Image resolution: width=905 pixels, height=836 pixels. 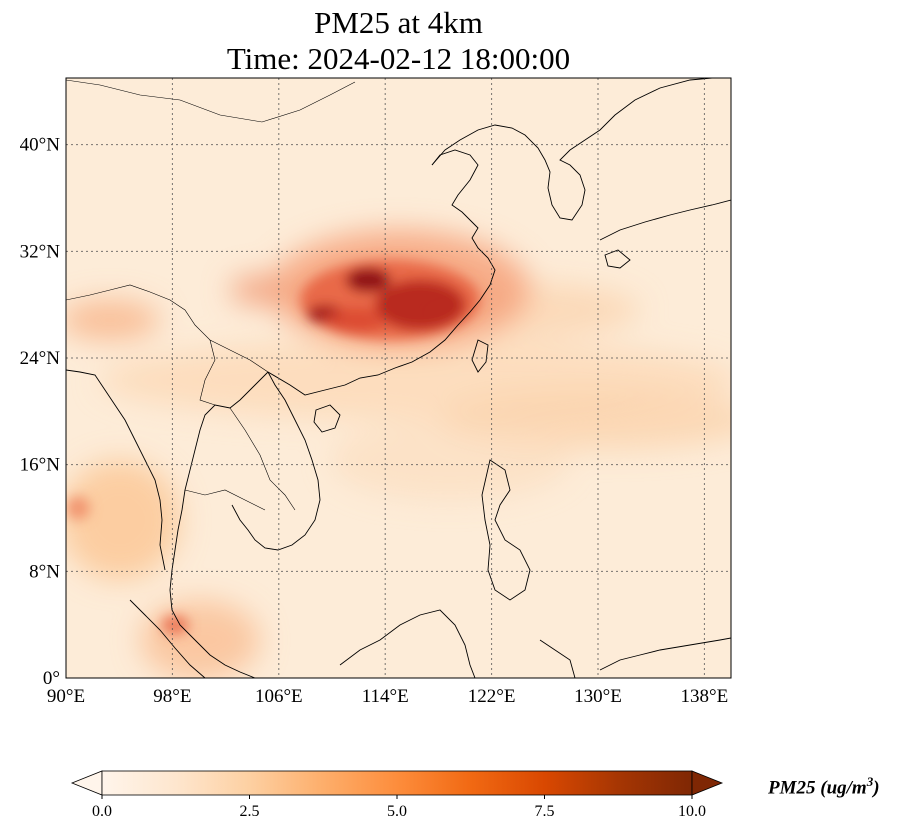 I want to click on lon-tick-label: 98°E, so click(x=172, y=696).